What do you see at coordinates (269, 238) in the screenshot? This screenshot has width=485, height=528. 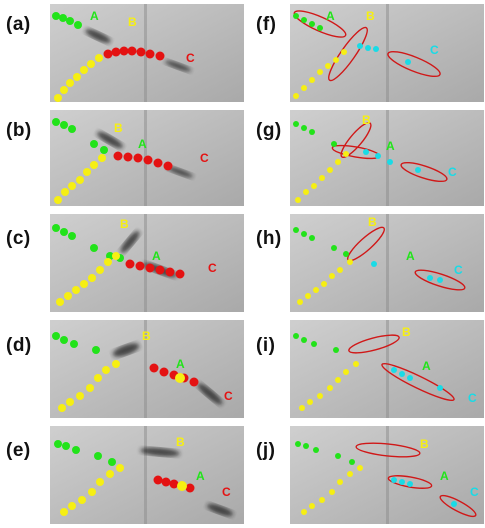 I see `panel-label-h: (h)` at bounding box center [269, 238].